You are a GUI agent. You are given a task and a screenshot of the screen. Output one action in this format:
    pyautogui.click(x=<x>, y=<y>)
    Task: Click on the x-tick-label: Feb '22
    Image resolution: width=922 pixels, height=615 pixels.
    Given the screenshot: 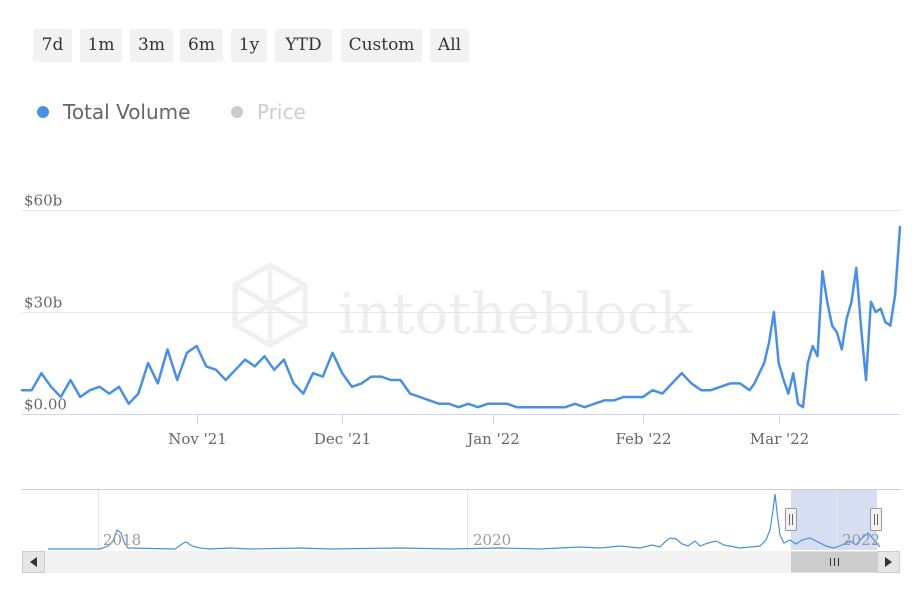 What is the action you would take?
    pyautogui.click(x=643, y=439)
    